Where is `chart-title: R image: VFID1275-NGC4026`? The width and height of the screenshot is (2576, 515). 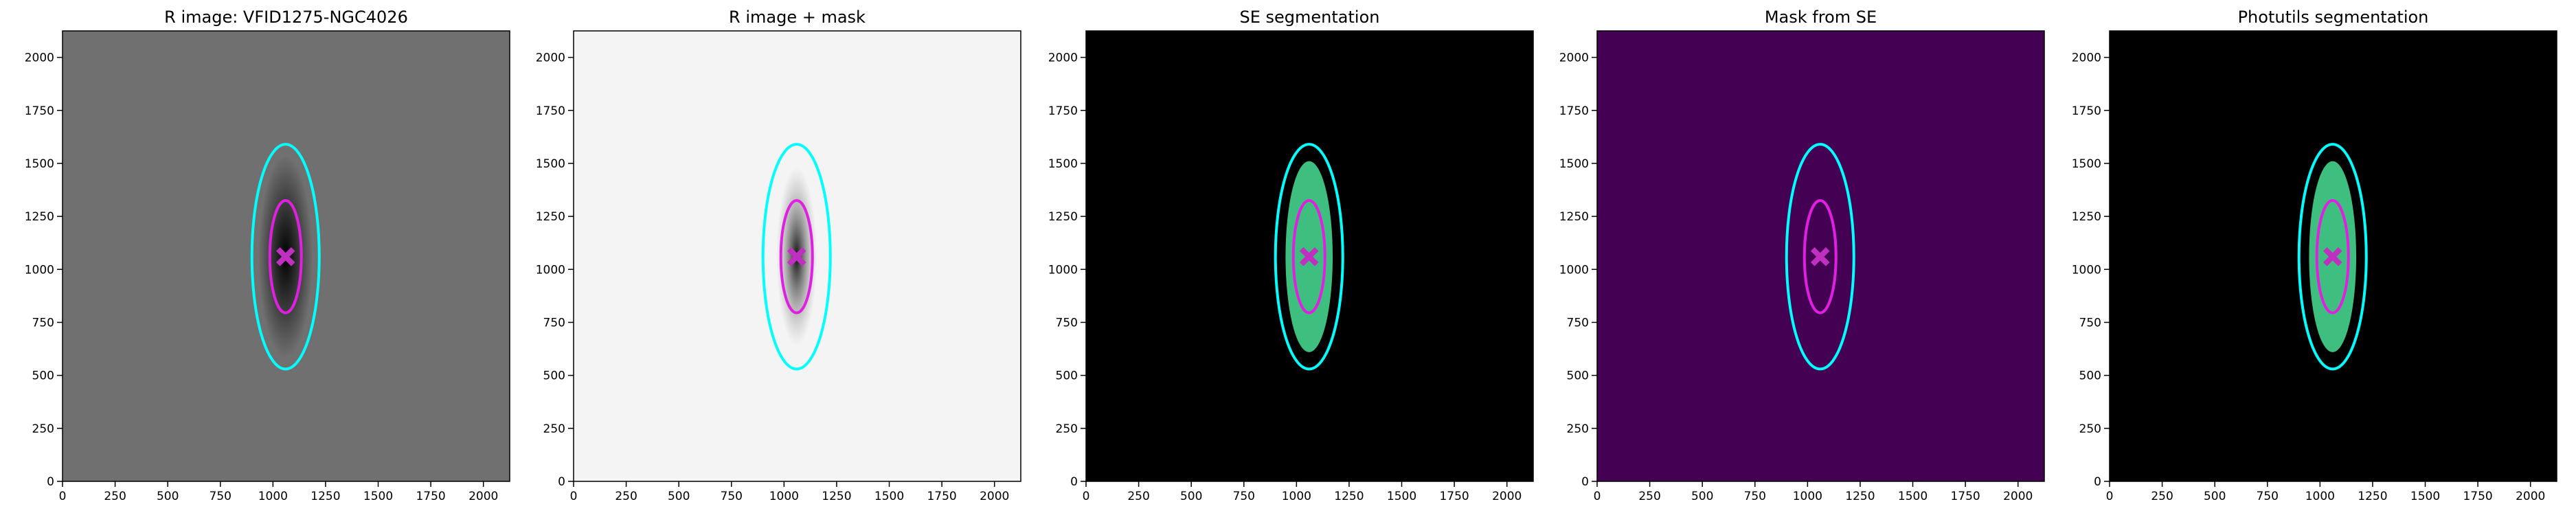 chart-title: R image: VFID1275-NGC4026 is located at coordinates (286, 17).